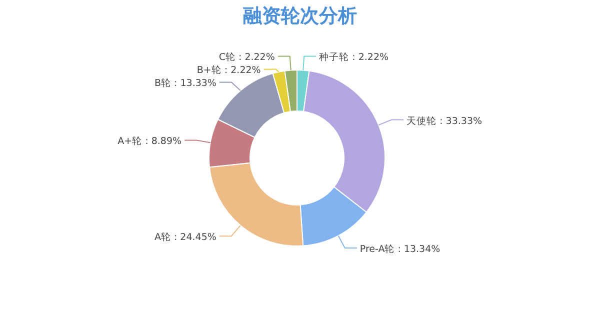 The image size is (600, 323). Describe the element at coordinates (185, 237) in the screenshot. I see `slice-label: A轮 : 24.45%` at that location.